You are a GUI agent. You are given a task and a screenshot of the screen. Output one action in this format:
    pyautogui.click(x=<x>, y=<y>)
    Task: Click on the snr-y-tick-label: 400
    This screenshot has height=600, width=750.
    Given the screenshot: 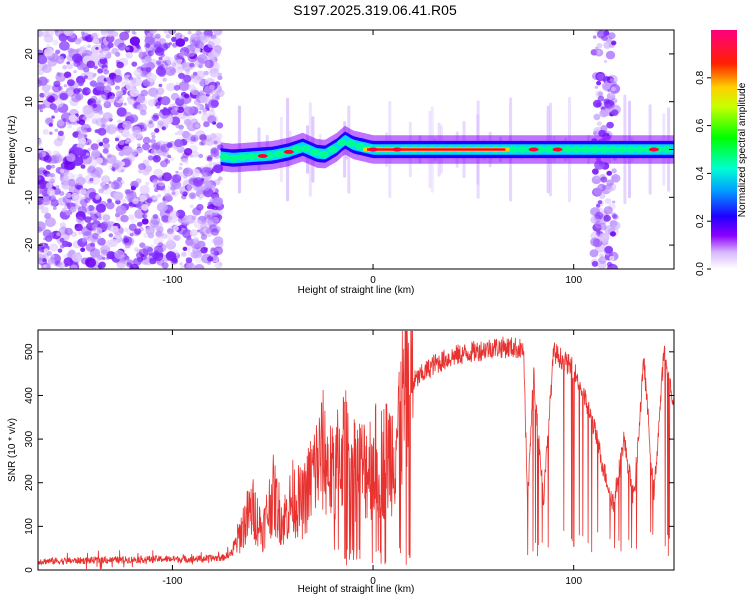 What is the action you would take?
    pyautogui.click(x=29, y=395)
    